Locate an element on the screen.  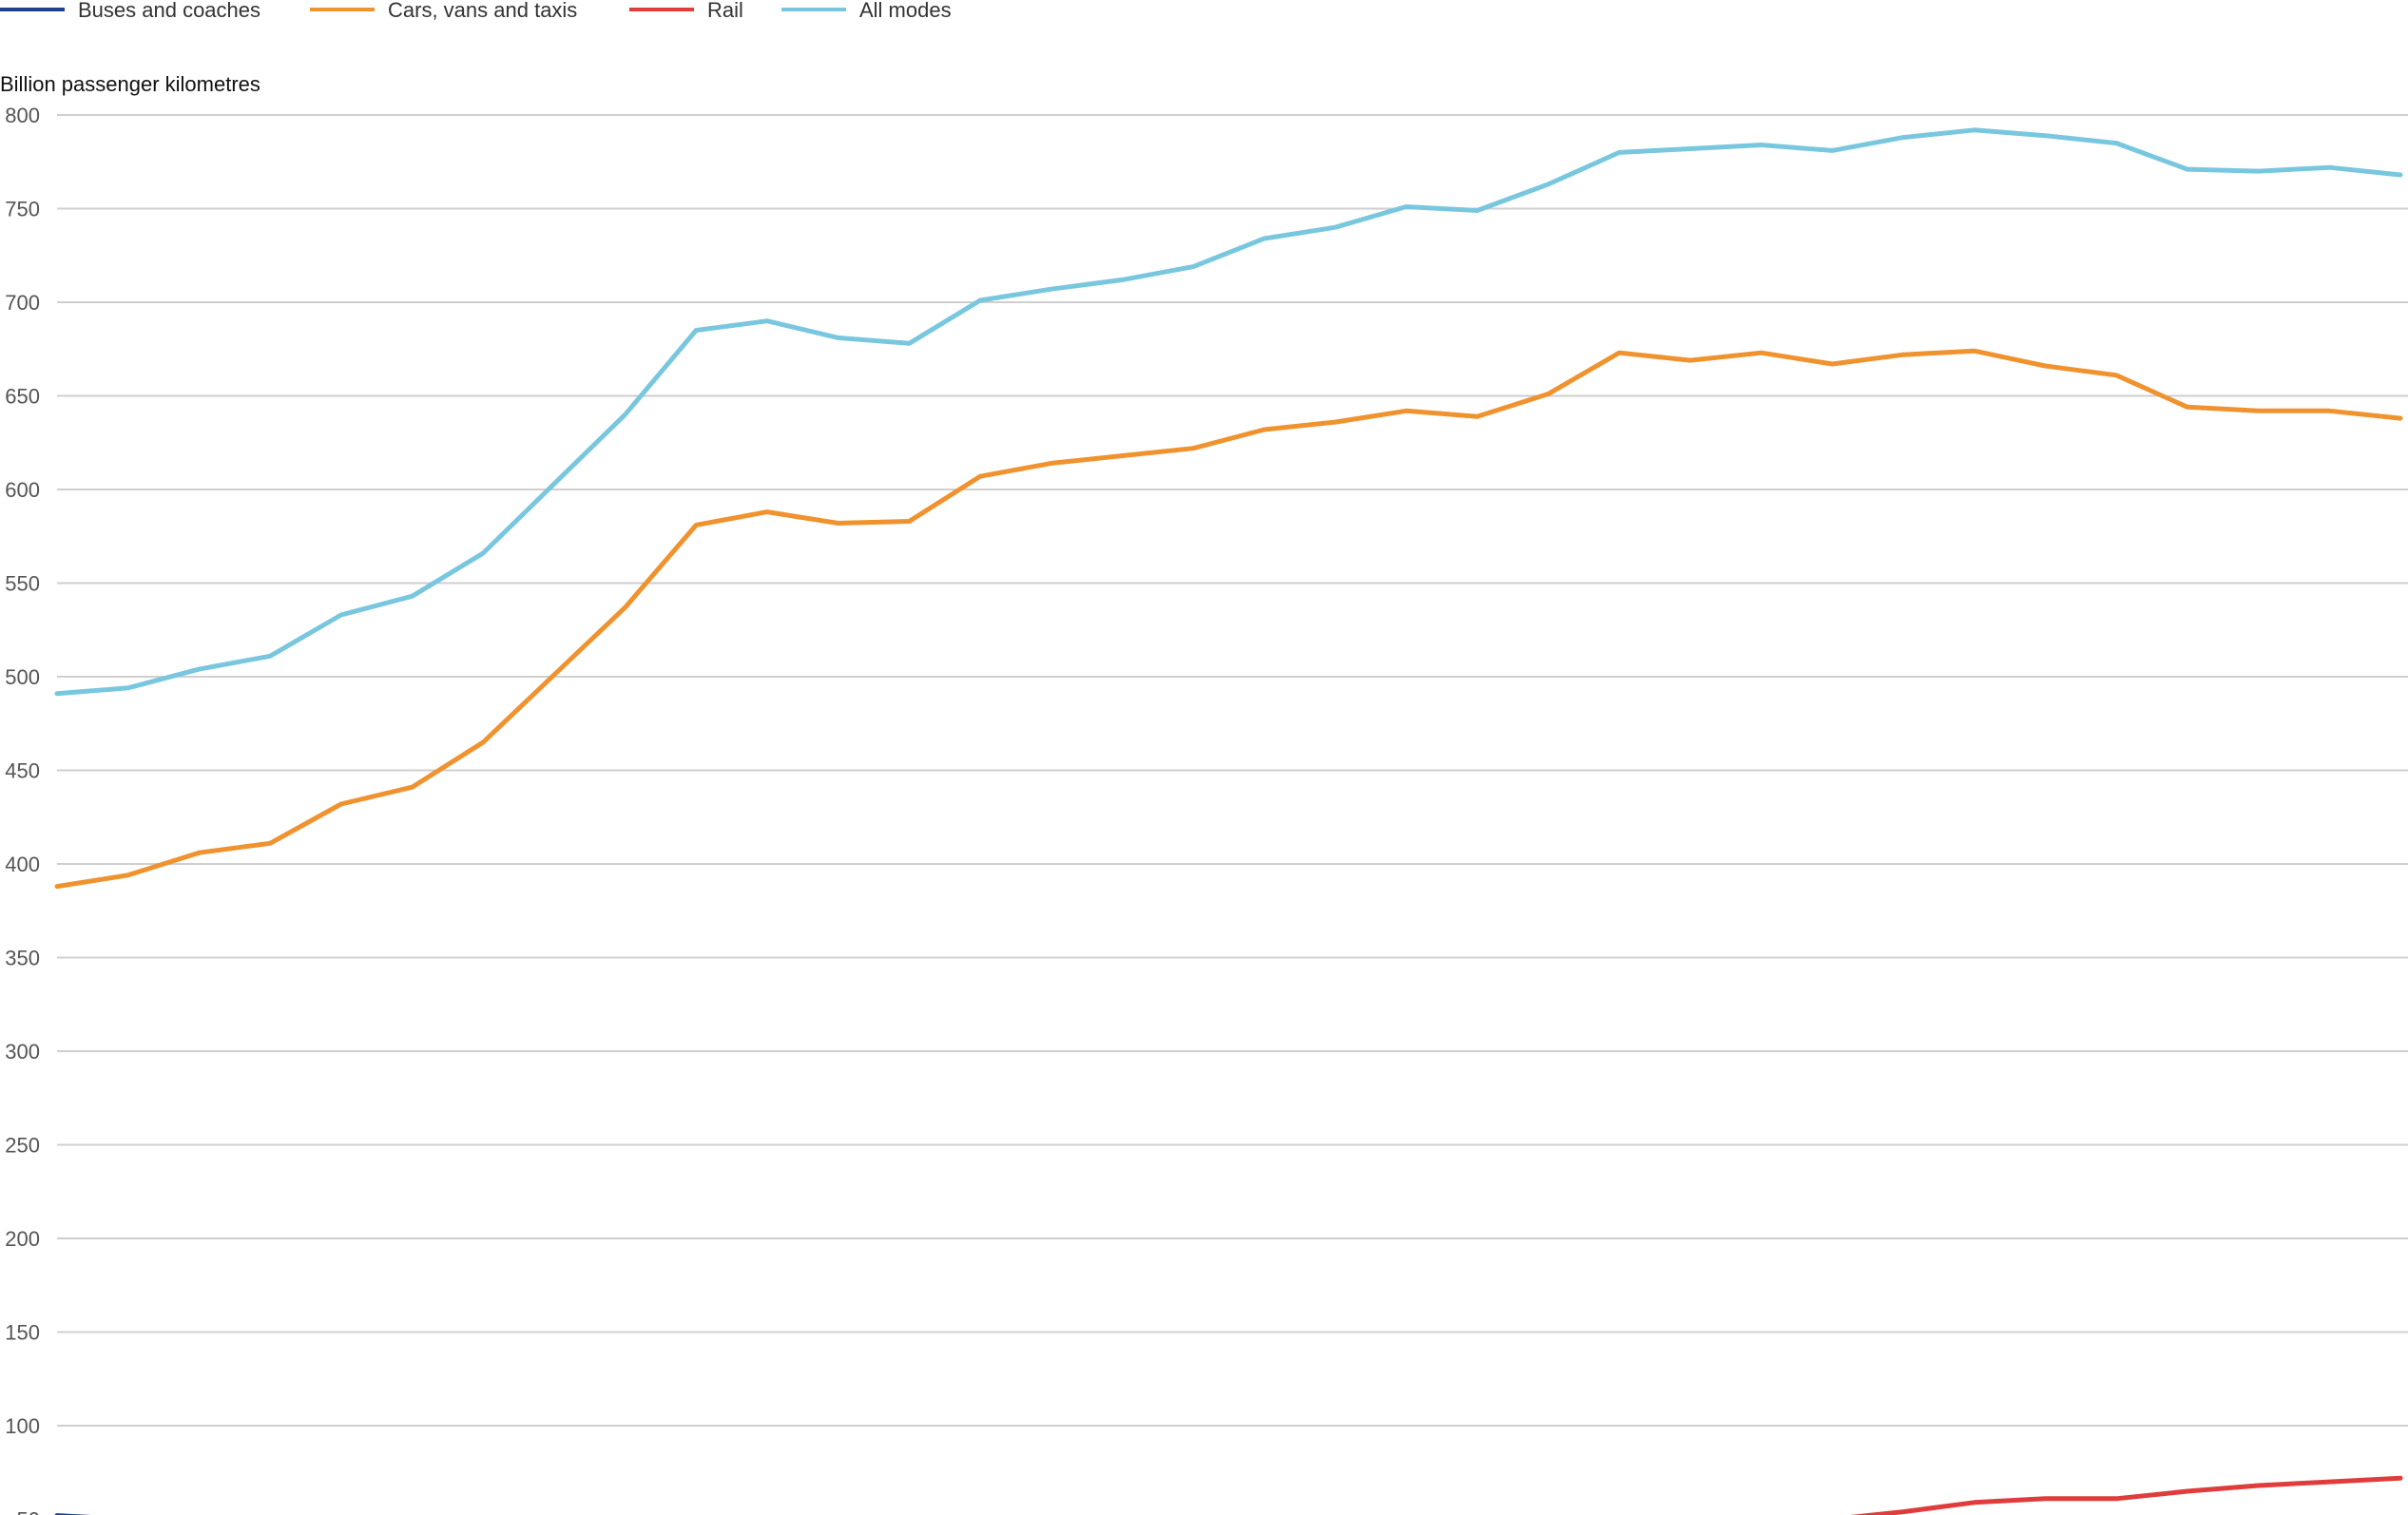
legend-label: All modes is located at coordinates (905, 11).